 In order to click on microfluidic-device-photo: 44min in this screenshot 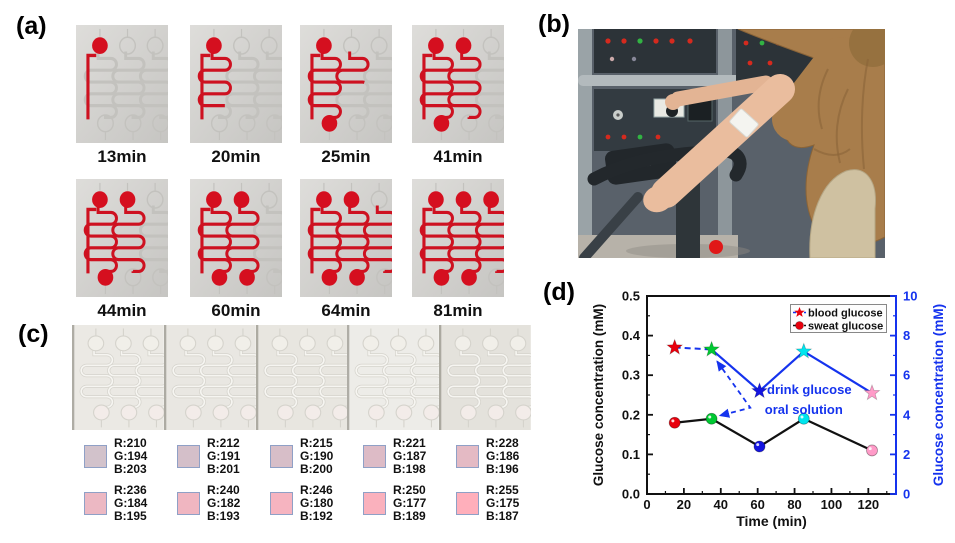, I will do `click(122, 250)`.